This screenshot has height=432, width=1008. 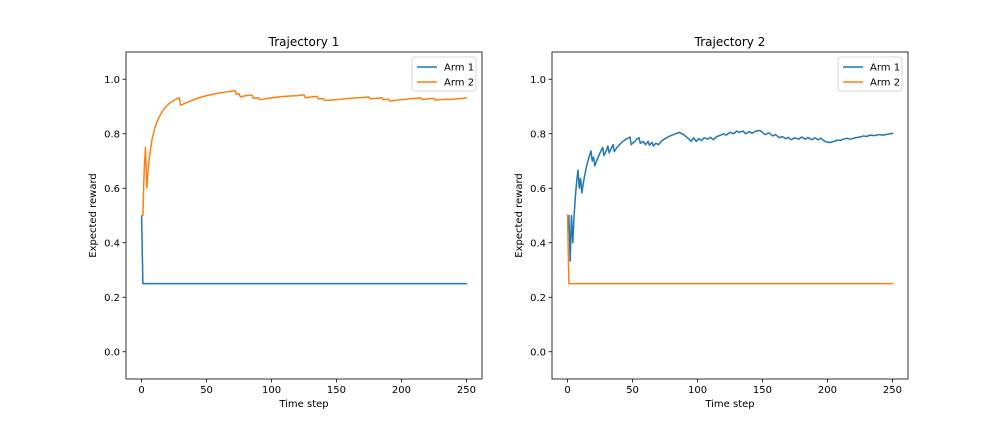 I want to click on chart-title: Trajectory 1, so click(x=304, y=42).